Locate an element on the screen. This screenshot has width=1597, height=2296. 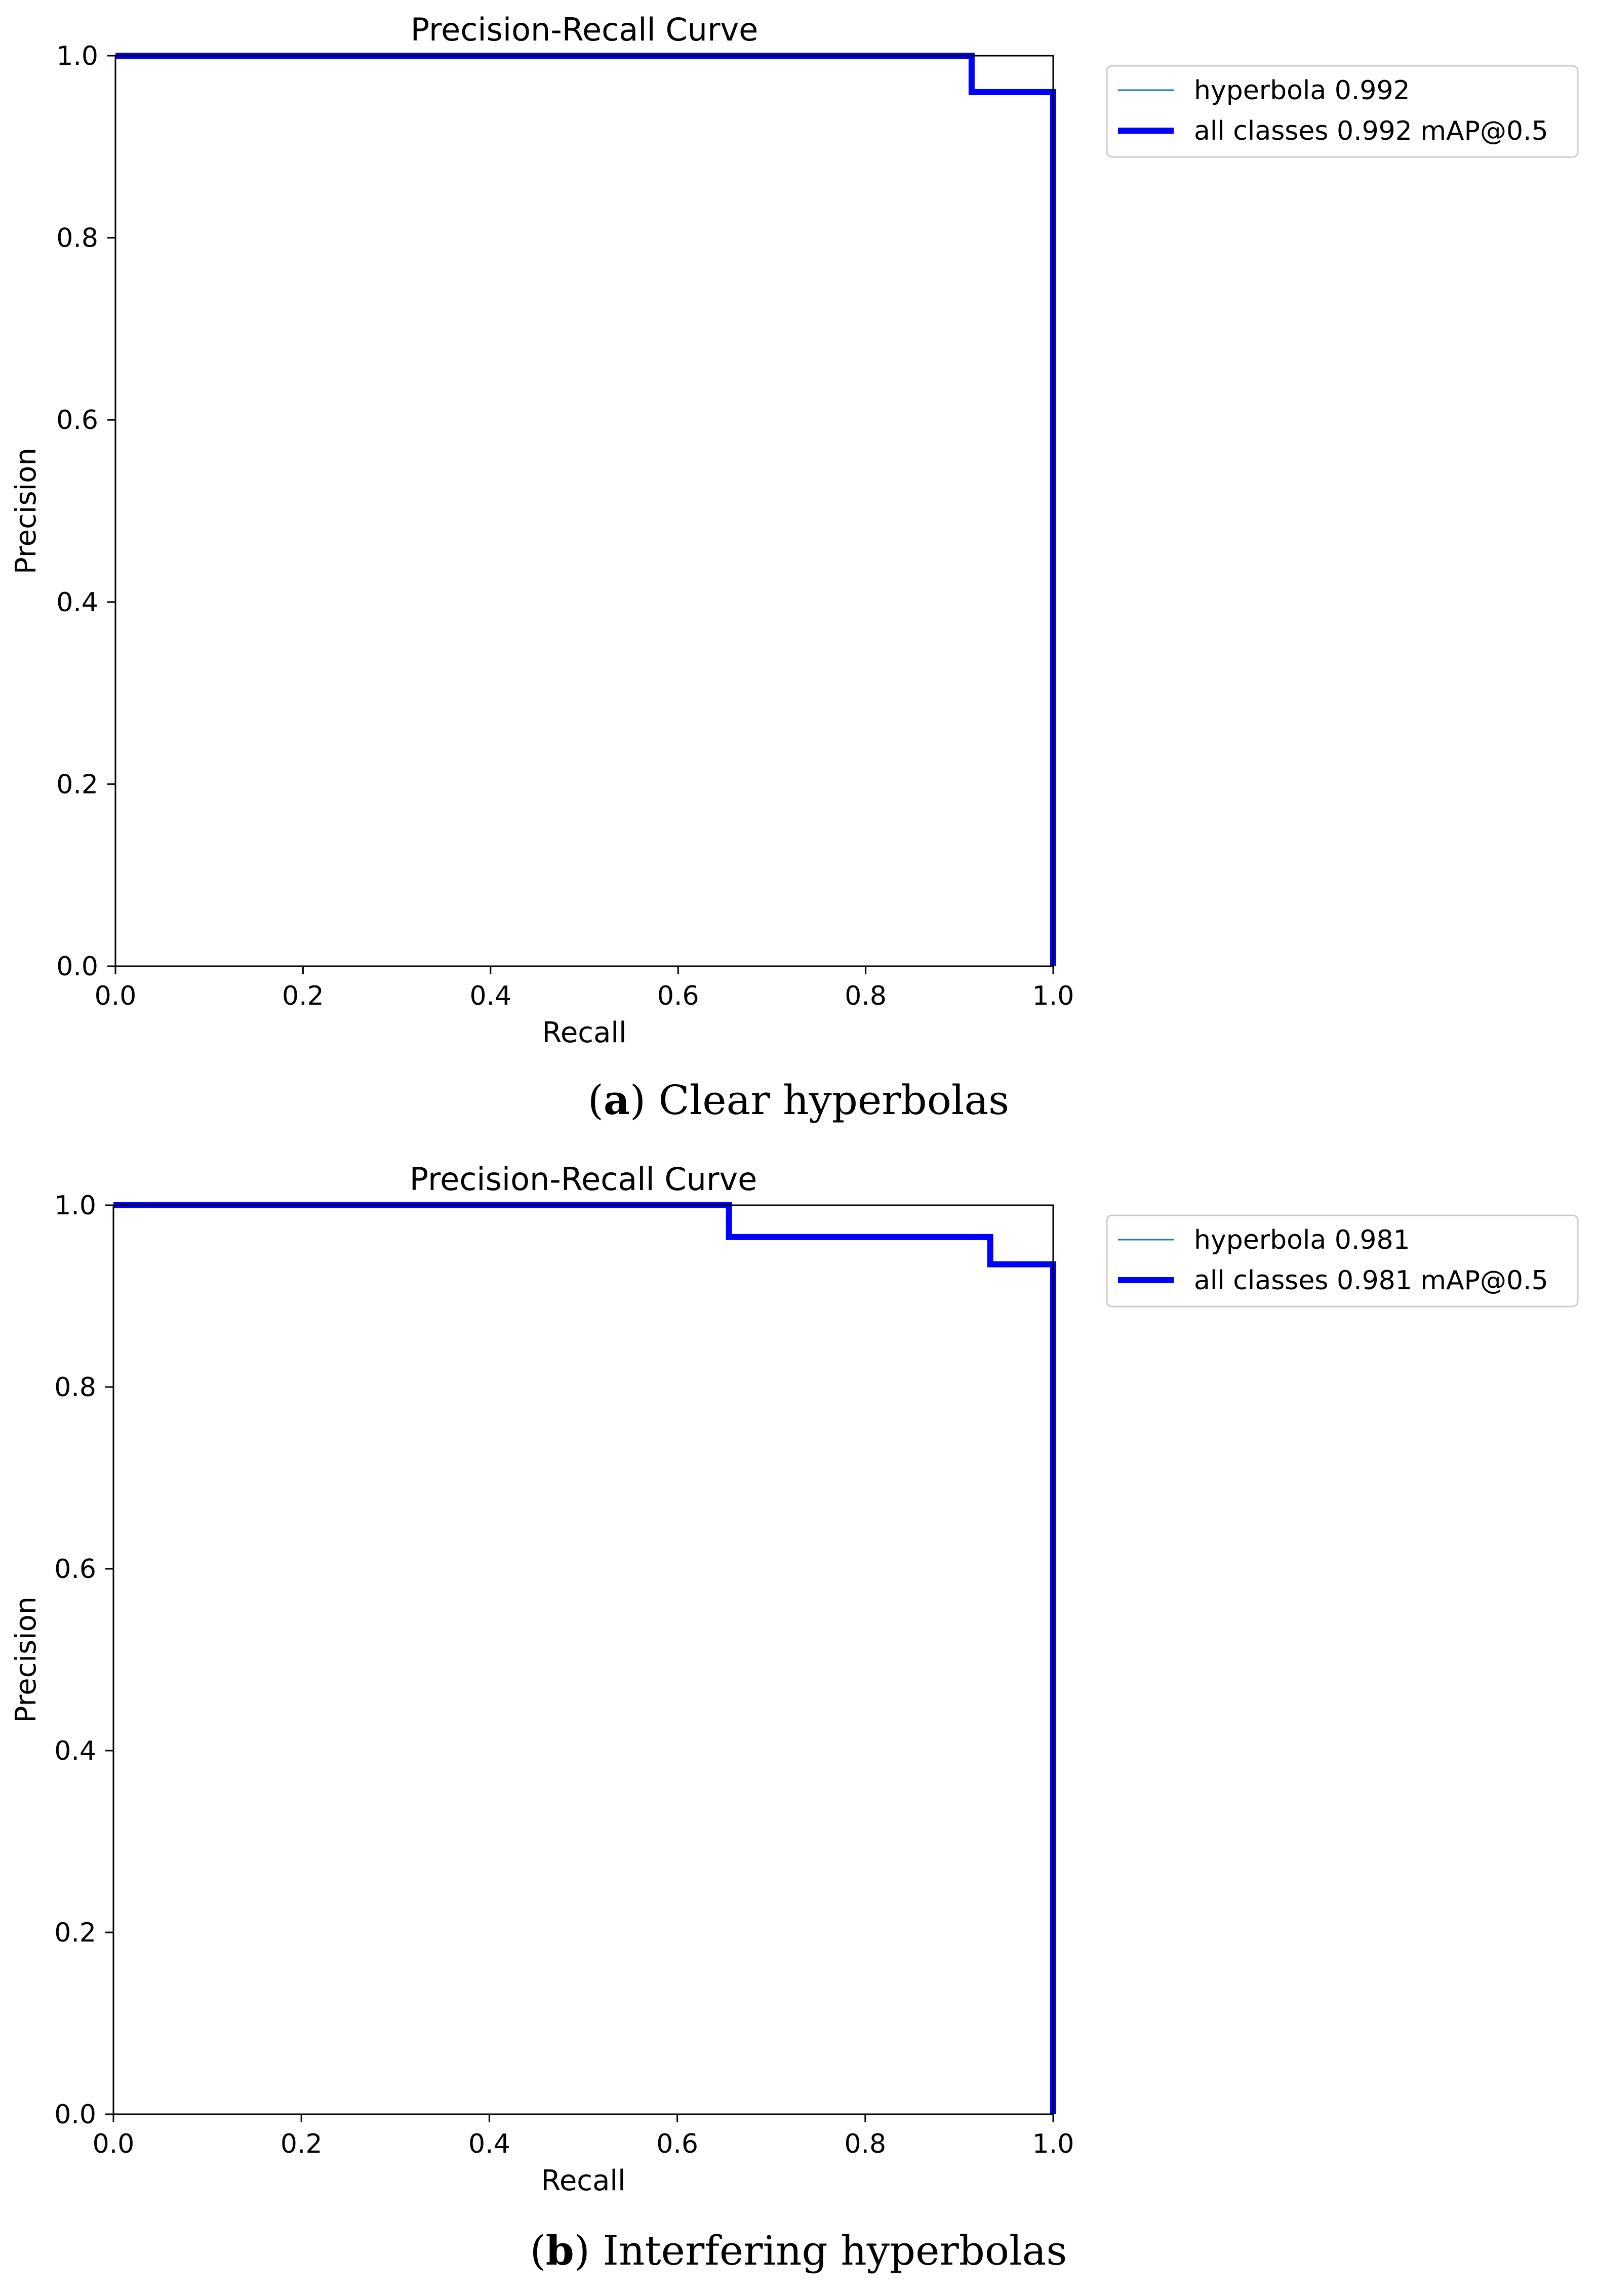
legend-label-all-classes: all classes 0.992 mAP@0.5 is located at coordinates (1371, 131).